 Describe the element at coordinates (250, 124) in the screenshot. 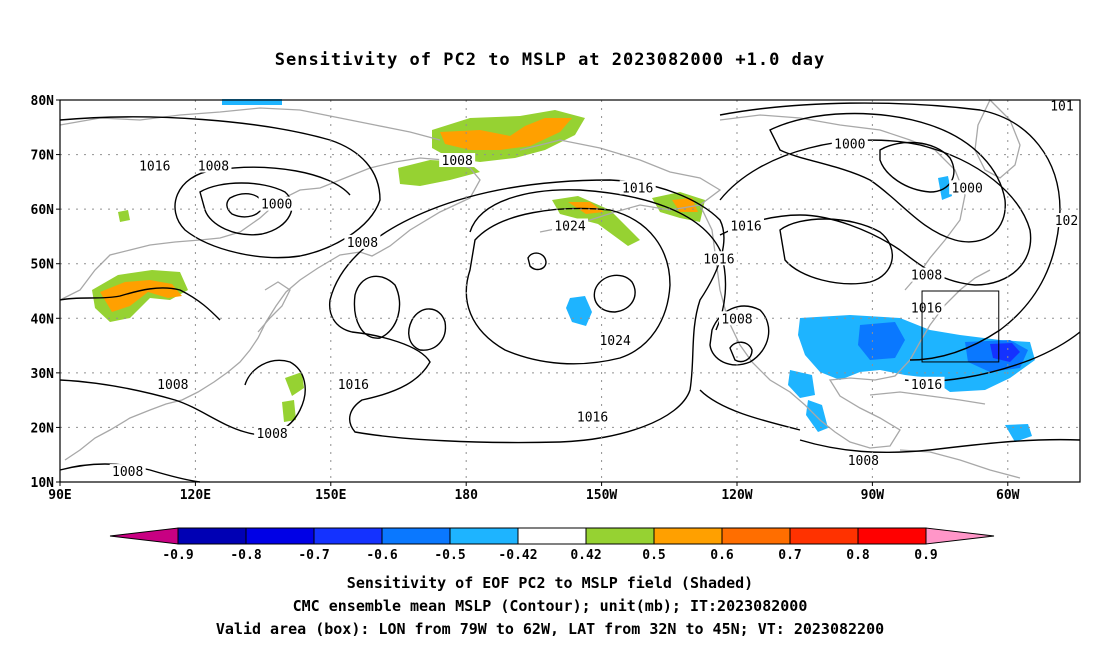

I see `coast-arctic-asia` at that location.